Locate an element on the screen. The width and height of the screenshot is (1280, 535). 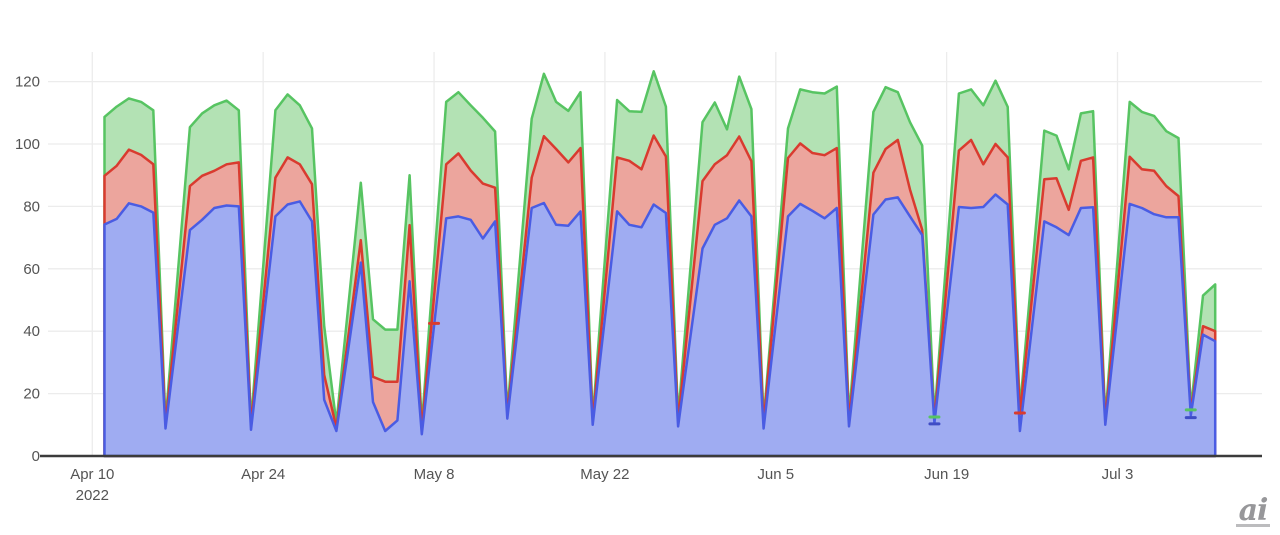
x-tick-label: May 8 is located at coordinates (434, 474).